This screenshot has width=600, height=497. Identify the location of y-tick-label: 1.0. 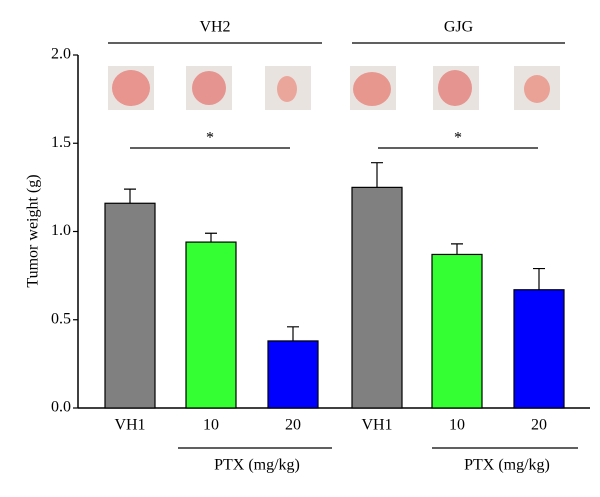
(61, 230).